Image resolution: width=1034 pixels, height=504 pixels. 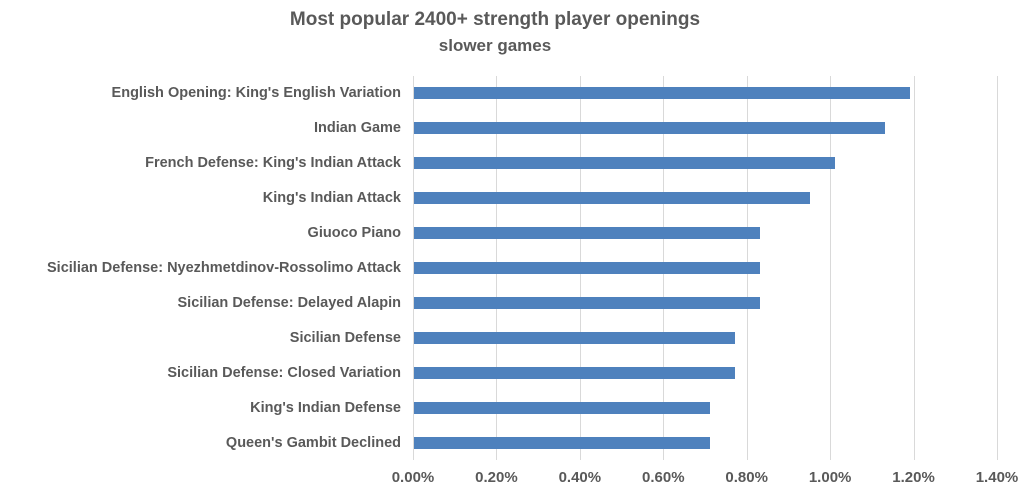 I want to click on category-label: King's Indian Defense, so click(x=325, y=407).